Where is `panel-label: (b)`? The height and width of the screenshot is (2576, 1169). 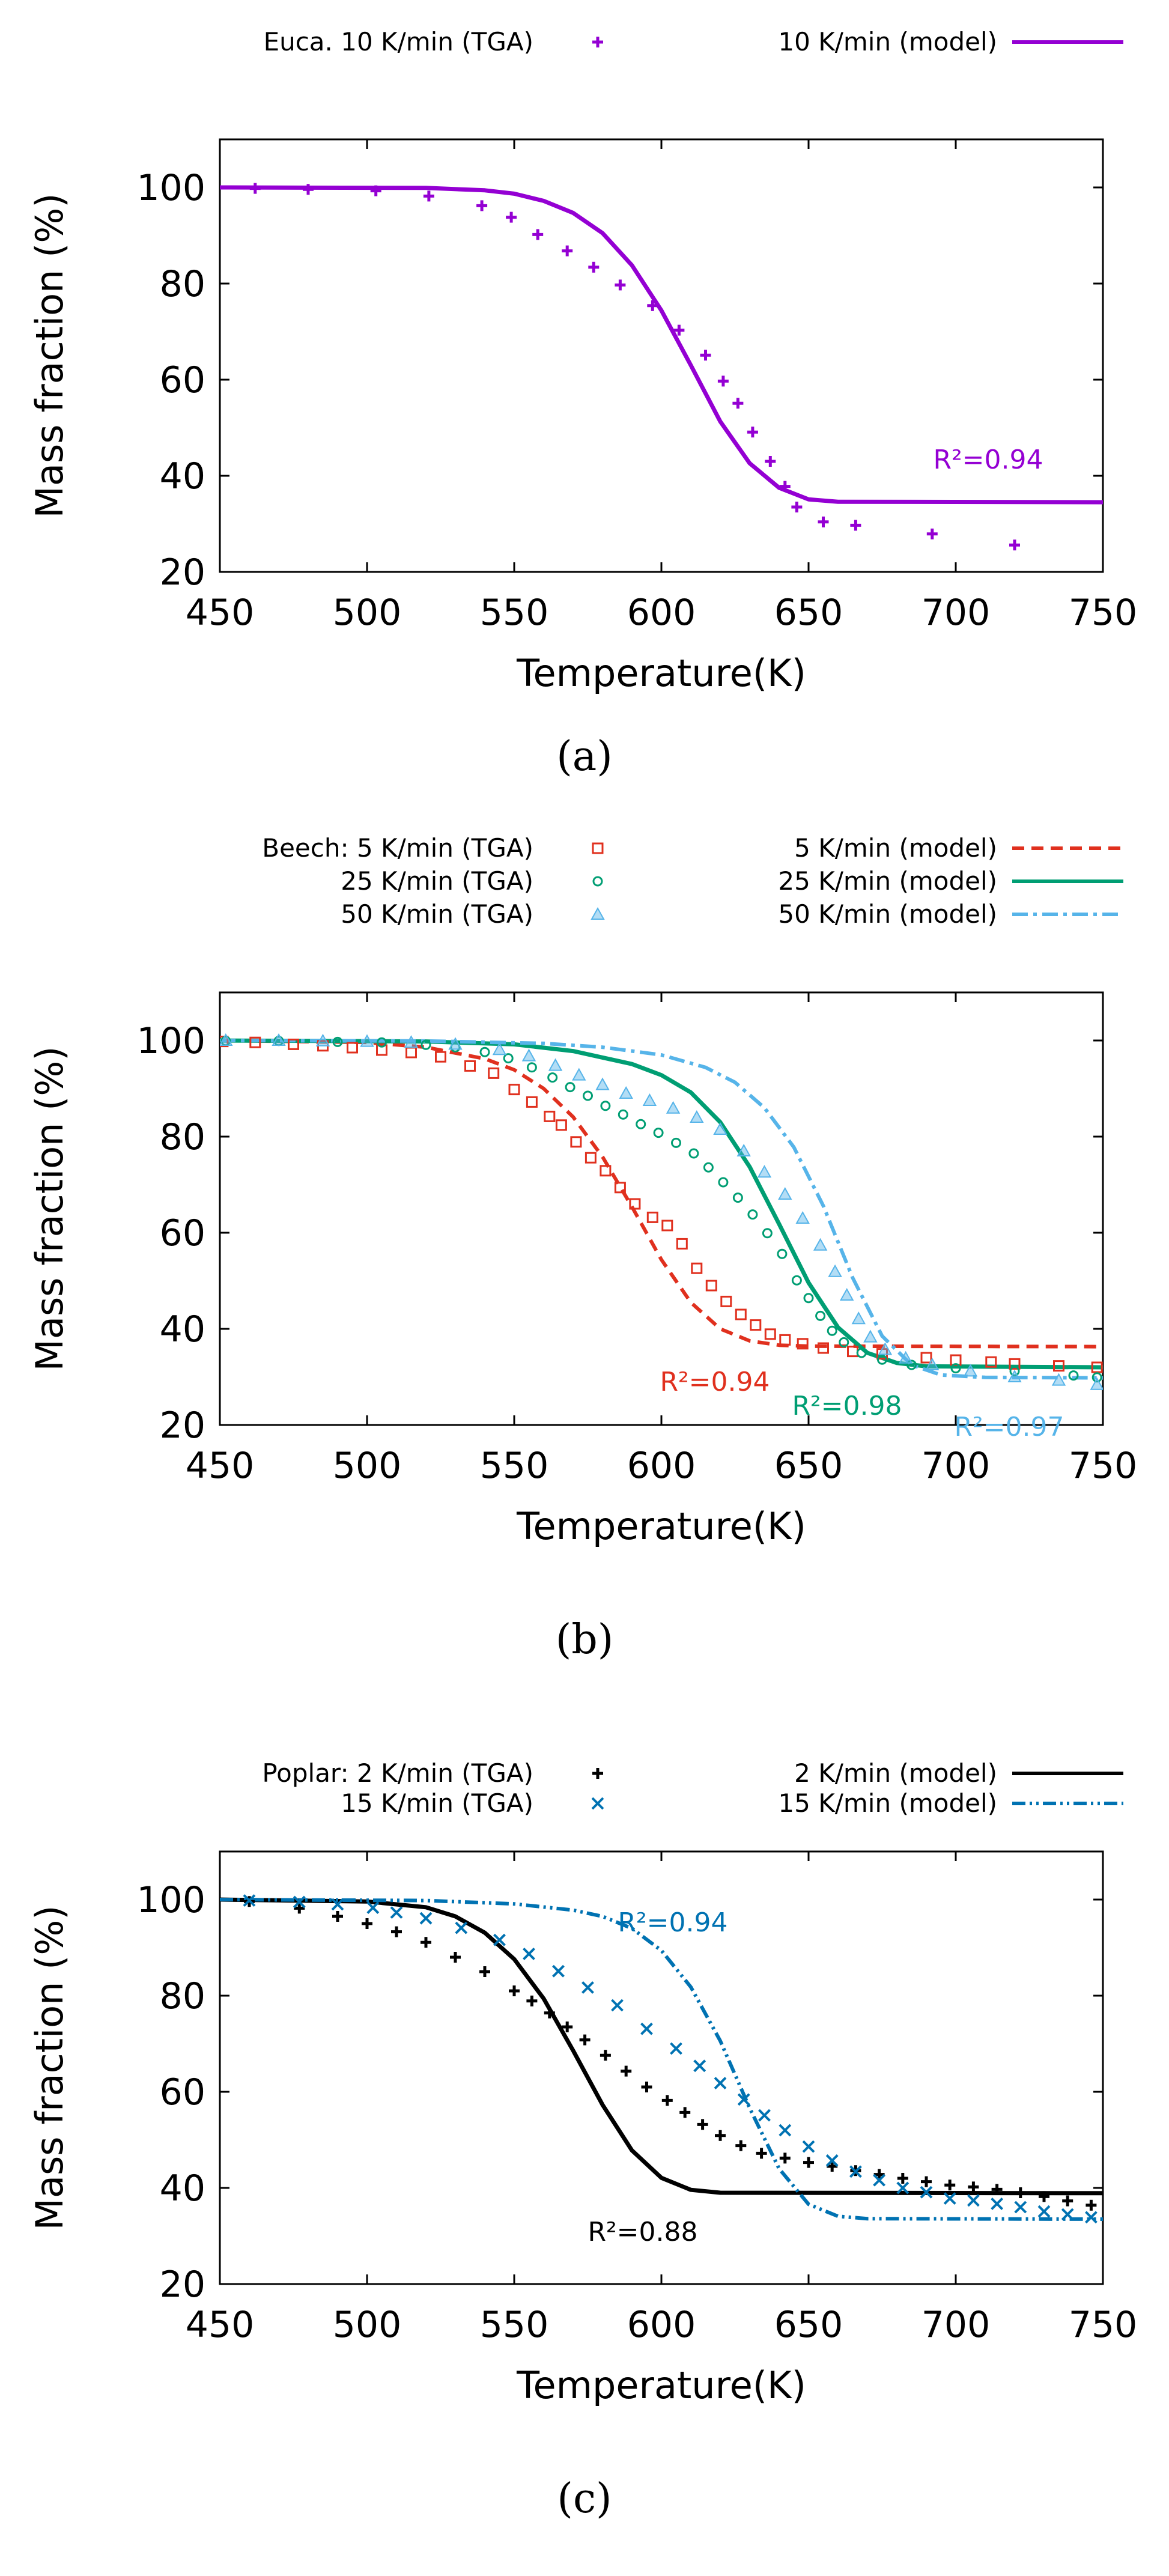 panel-label: (b) is located at coordinates (585, 1639).